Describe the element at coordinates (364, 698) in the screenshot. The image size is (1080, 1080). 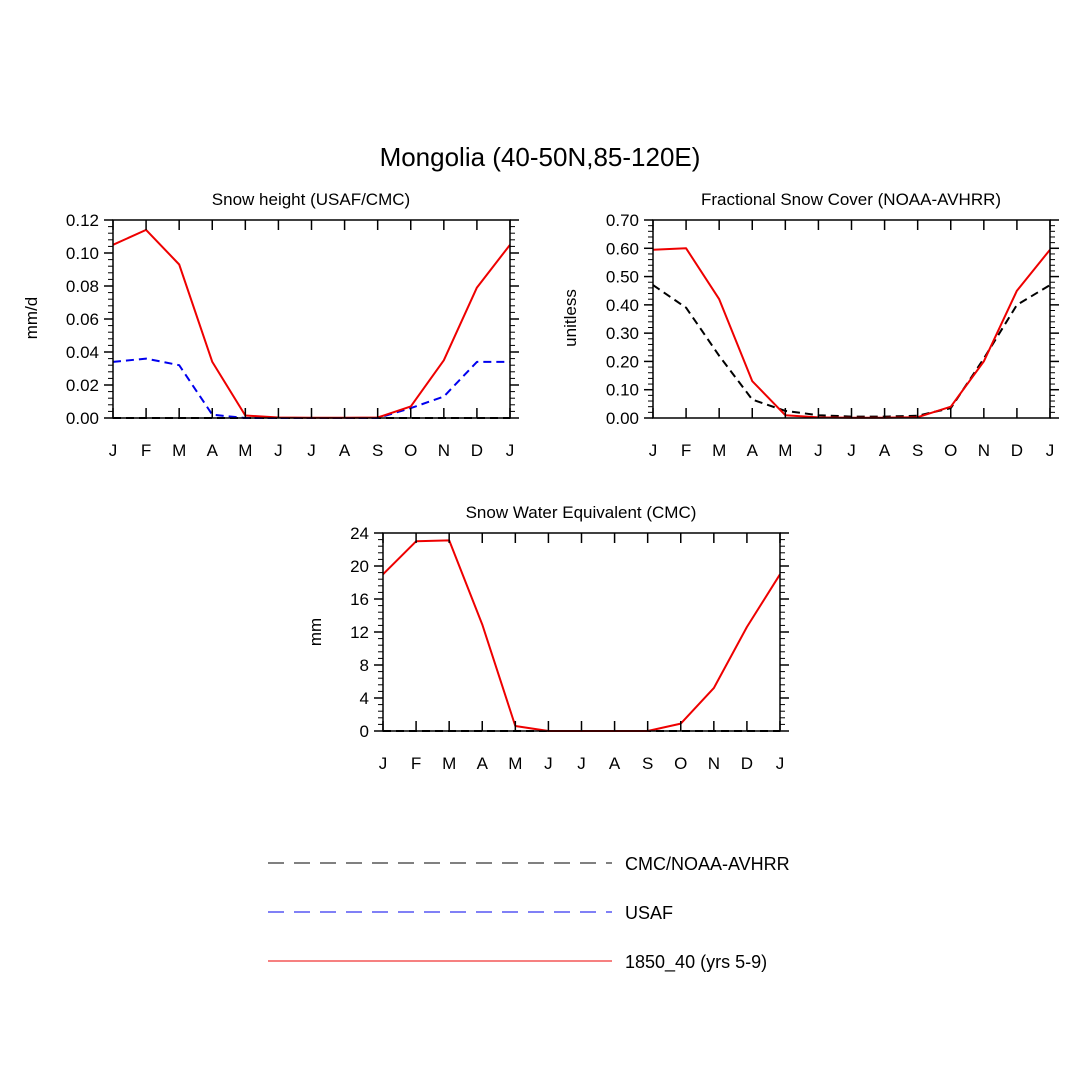
I see `y-tick-label: 4` at that location.